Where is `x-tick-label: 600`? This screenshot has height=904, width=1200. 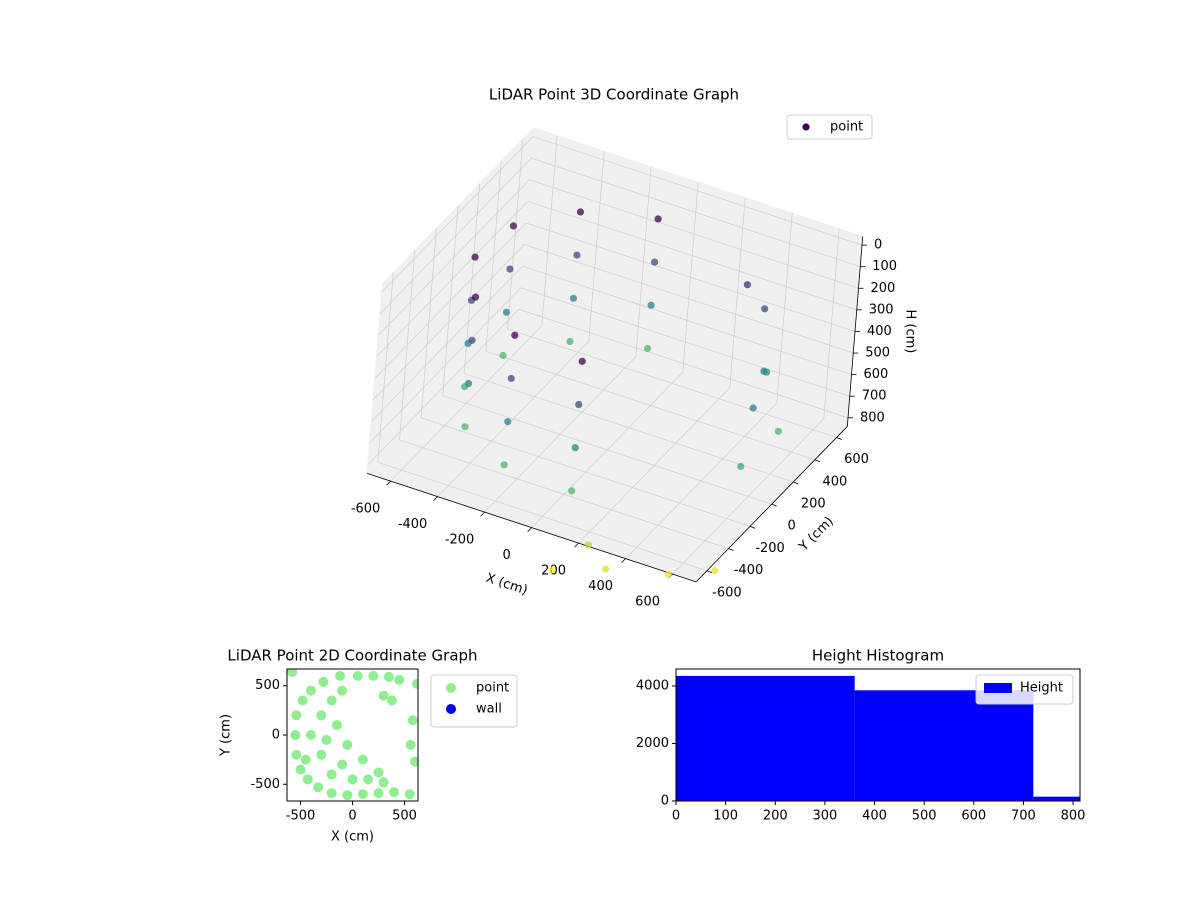 x-tick-label: 600 is located at coordinates (973, 816).